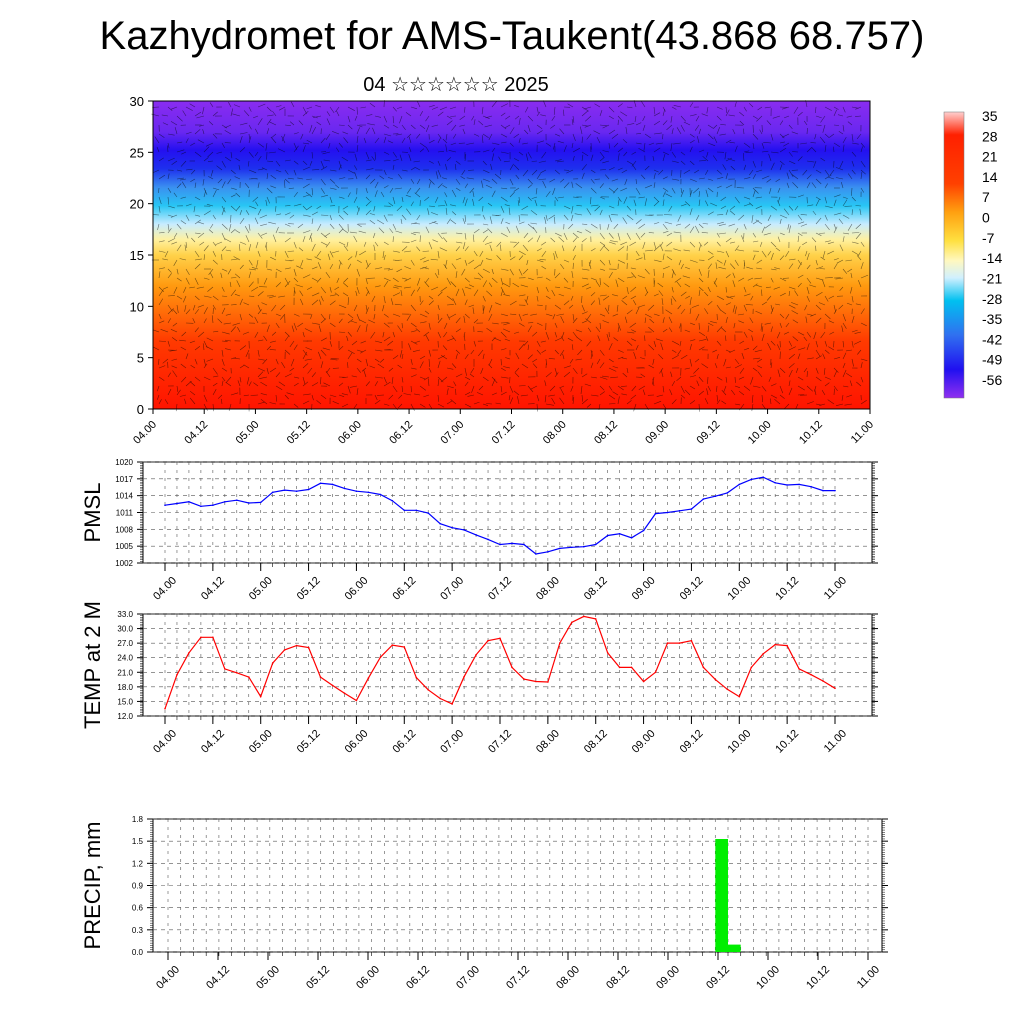  I want to click on precip-x-tick-label: 05.12, so click(318, 978).